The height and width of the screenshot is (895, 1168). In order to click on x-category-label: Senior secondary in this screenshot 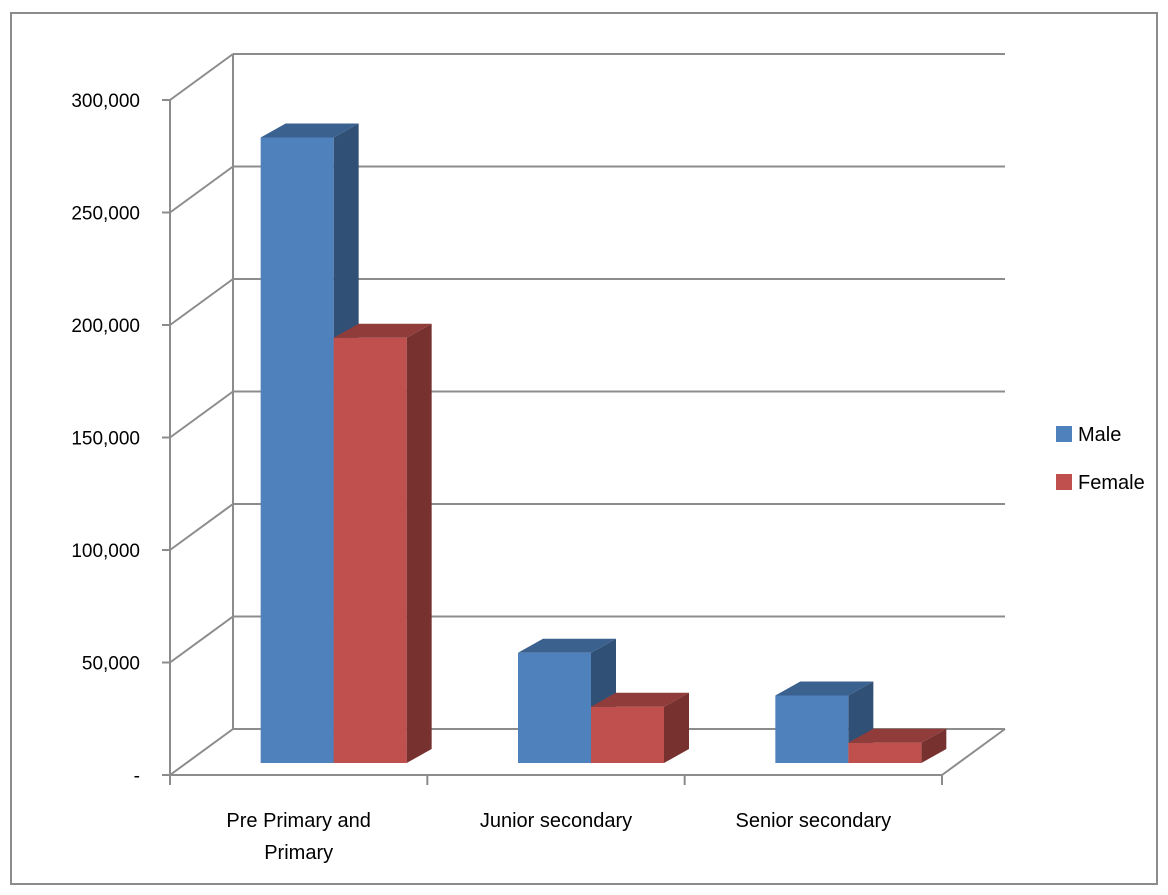, I will do `click(814, 821)`.